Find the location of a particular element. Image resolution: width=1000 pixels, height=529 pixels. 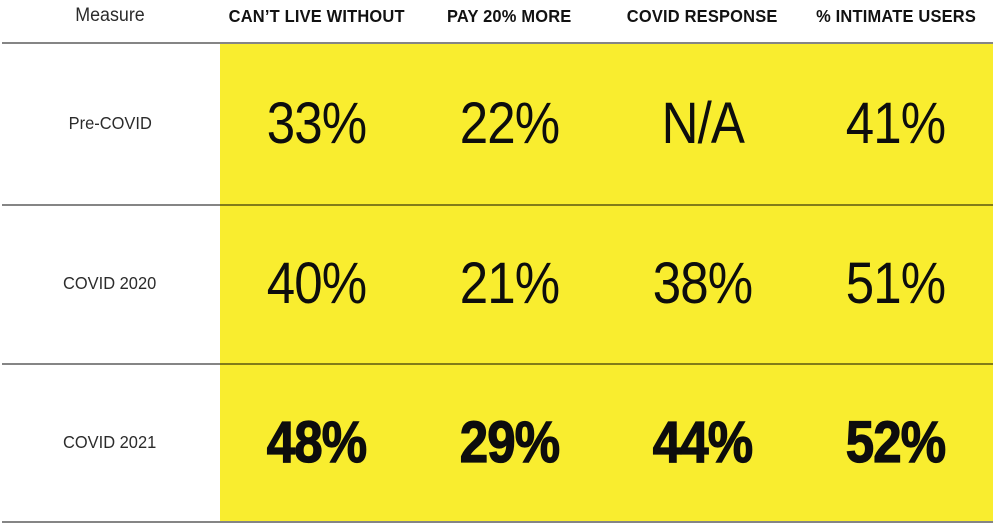

value-cell: 41% is located at coordinates (896, 123).